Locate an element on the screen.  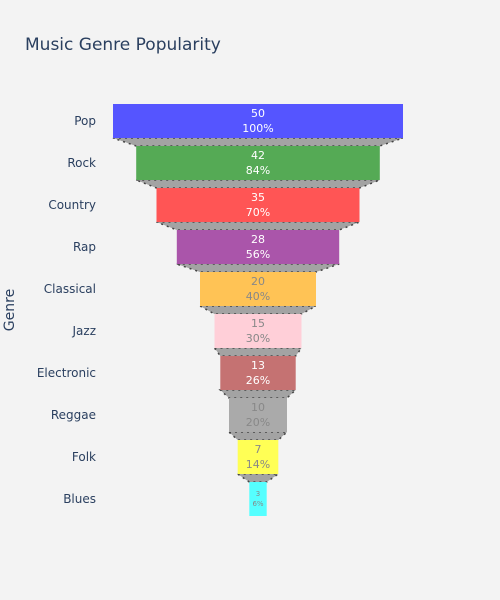
value-label-folk: 7 is located at coordinates (258, 449).